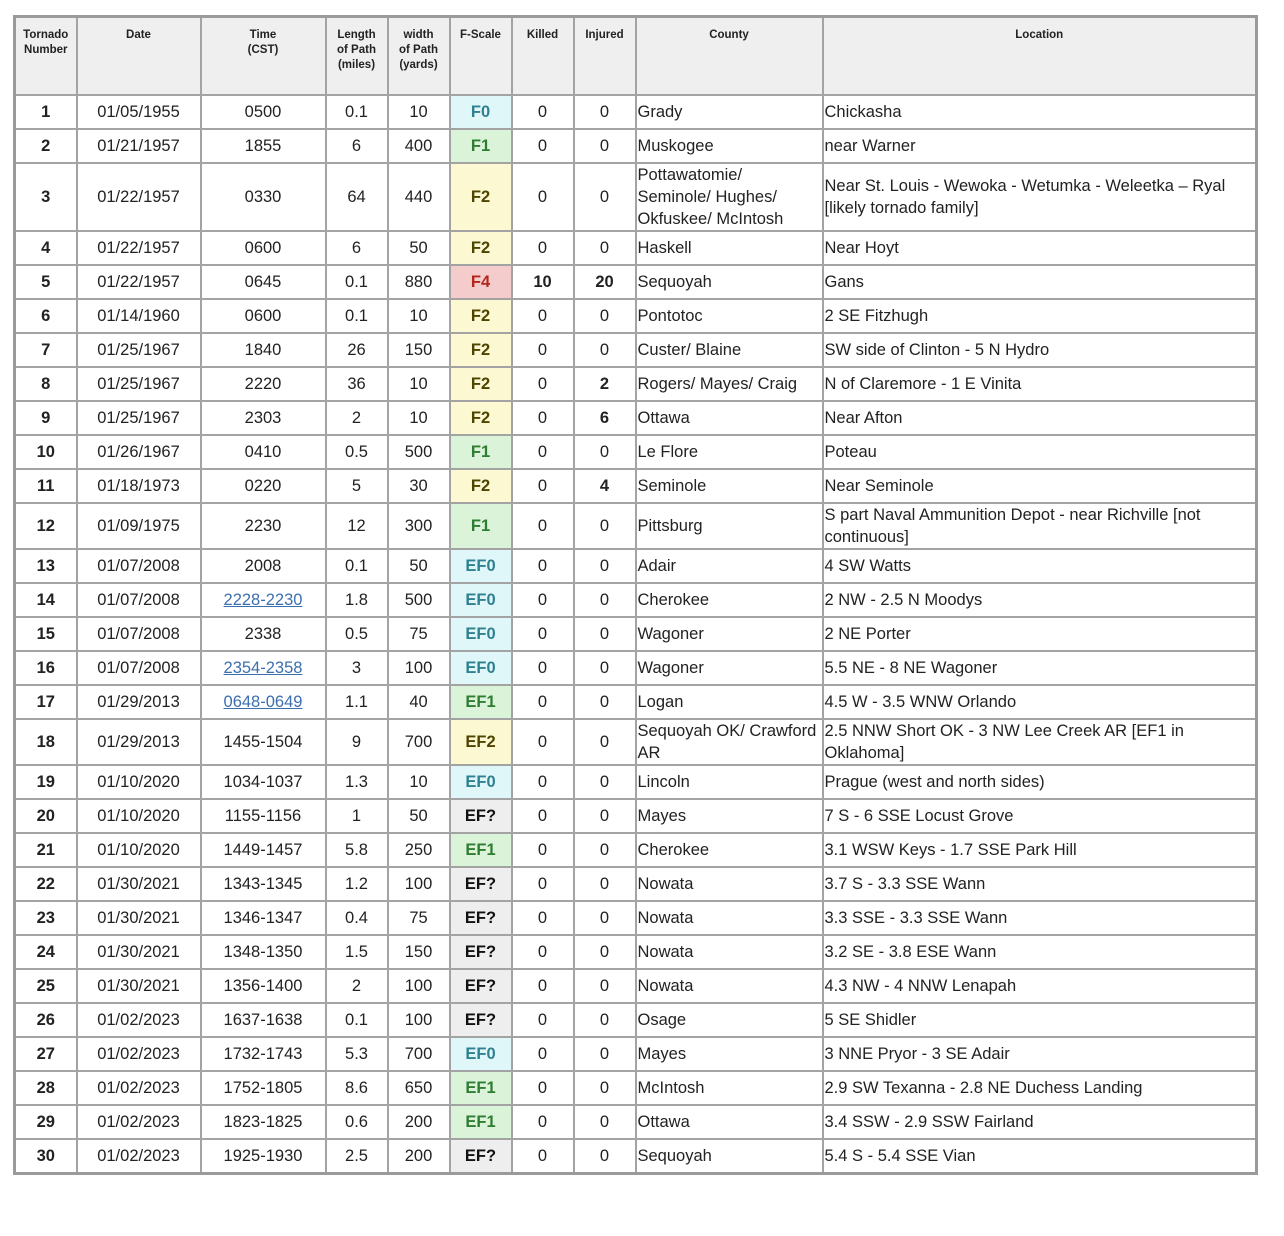 This screenshot has height=1236, width=1284. What do you see at coordinates (263, 35) in the screenshot?
I see `header-text: Time` at bounding box center [263, 35].